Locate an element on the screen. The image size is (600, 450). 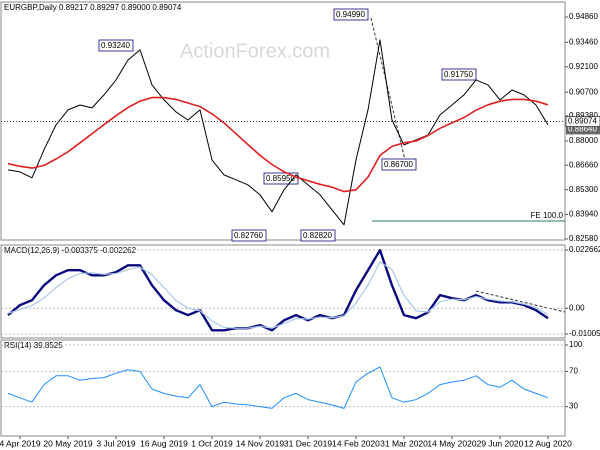
annotation: 0.82820 is located at coordinates (317, 235).